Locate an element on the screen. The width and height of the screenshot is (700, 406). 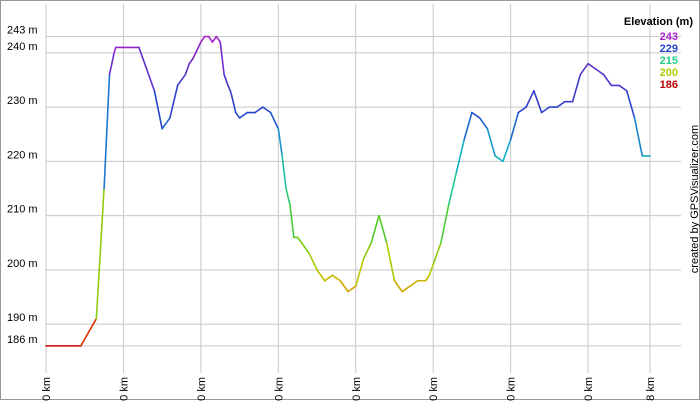
y-tick-label: 240 m is located at coordinates (22, 47).